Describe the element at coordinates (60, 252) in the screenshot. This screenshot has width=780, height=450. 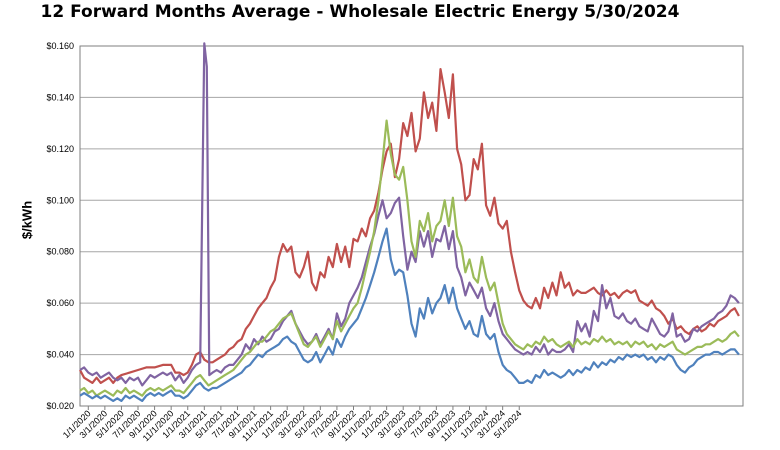
I see `y-tick-label: $0.080` at that location.